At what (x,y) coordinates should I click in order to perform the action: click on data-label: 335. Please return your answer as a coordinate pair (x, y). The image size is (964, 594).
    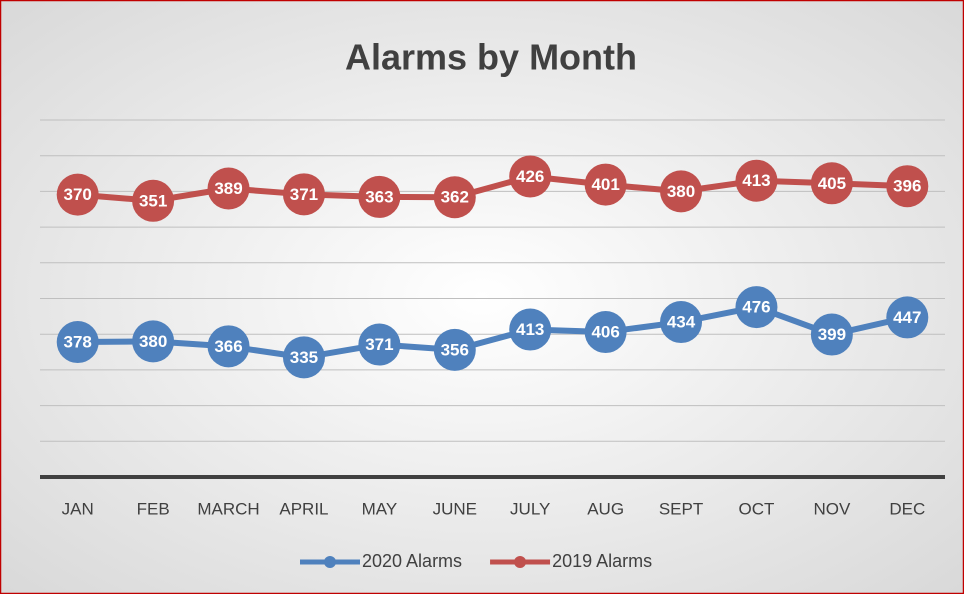
    Looking at the image, I should click on (304, 357).